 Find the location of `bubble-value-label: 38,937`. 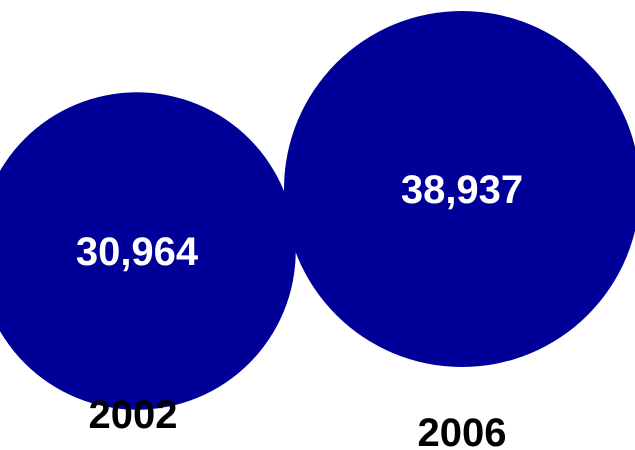

bubble-value-label: 38,937 is located at coordinates (462, 190).